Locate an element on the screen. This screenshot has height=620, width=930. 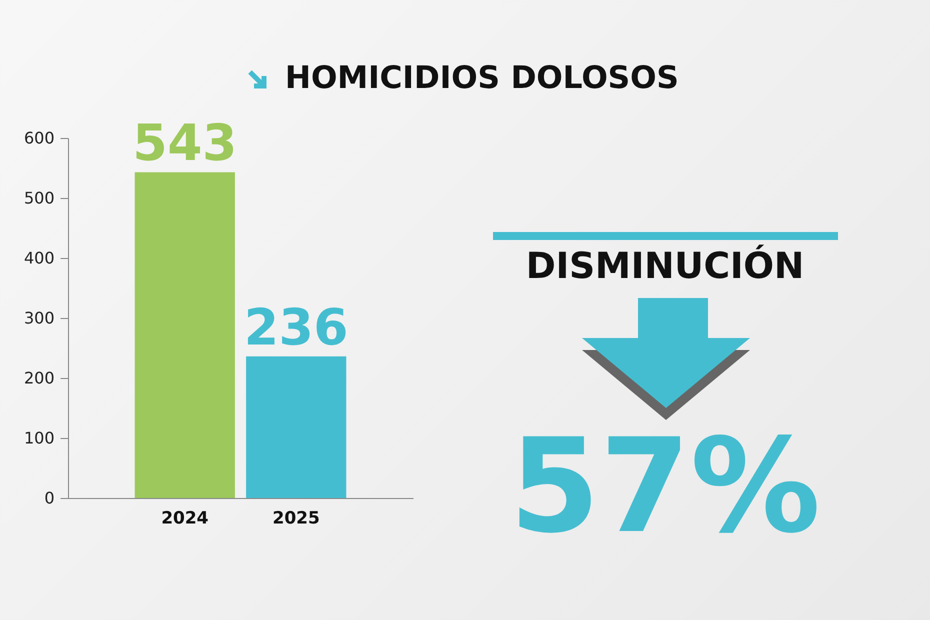
x-tick-label: 2024 is located at coordinates (185, 518).